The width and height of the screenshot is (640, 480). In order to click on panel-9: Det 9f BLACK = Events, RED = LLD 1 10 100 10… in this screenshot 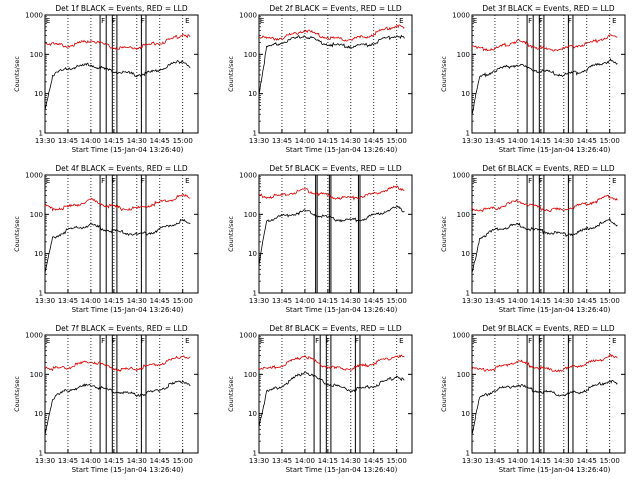, I will do `click(533, 399)`.